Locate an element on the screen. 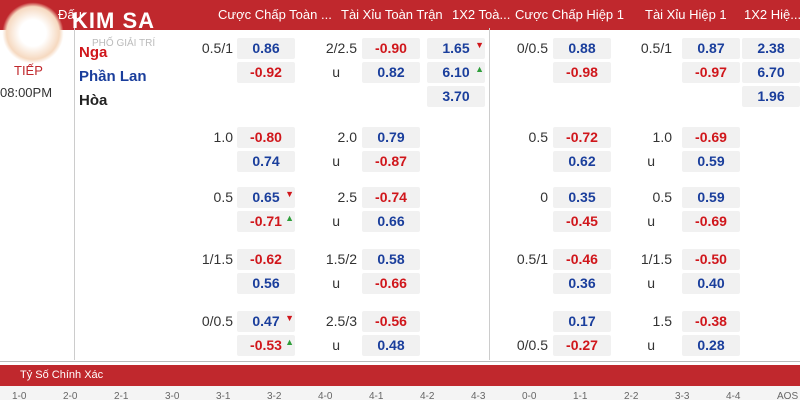 Image resolution: width=800 pixels, height=402 pixels. odds-box: -0.90 is located at coordinates (391, 48).